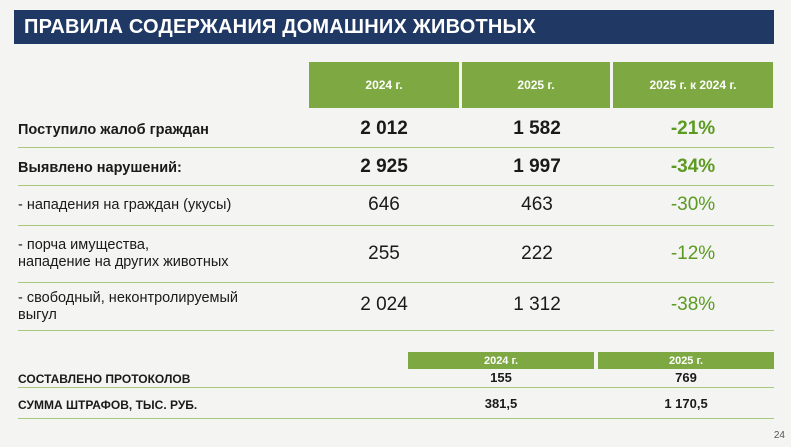  I want to click on row-property-label-2: нападение на других животных, so click(123, 262).